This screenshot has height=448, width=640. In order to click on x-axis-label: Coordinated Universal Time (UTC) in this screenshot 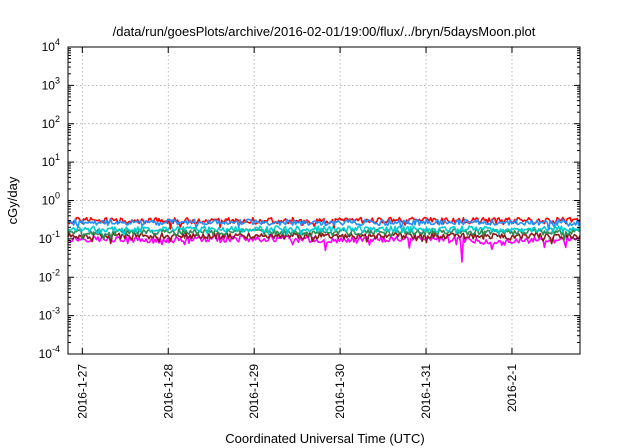, I will do `click(324, 438)`.